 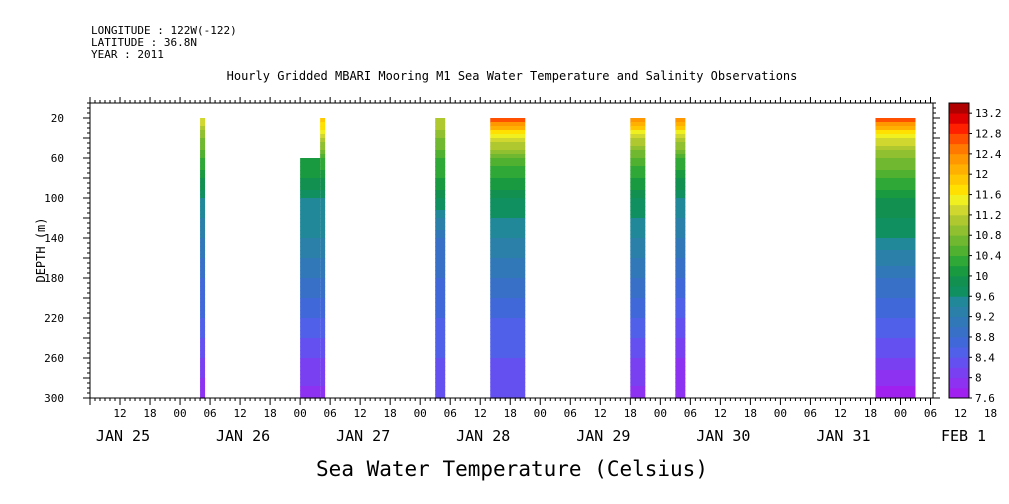 What do you see at coordinates (985, 357) in the screenshot?
I see `colorbar-label: 8.4` at bounding box center [985, 357].